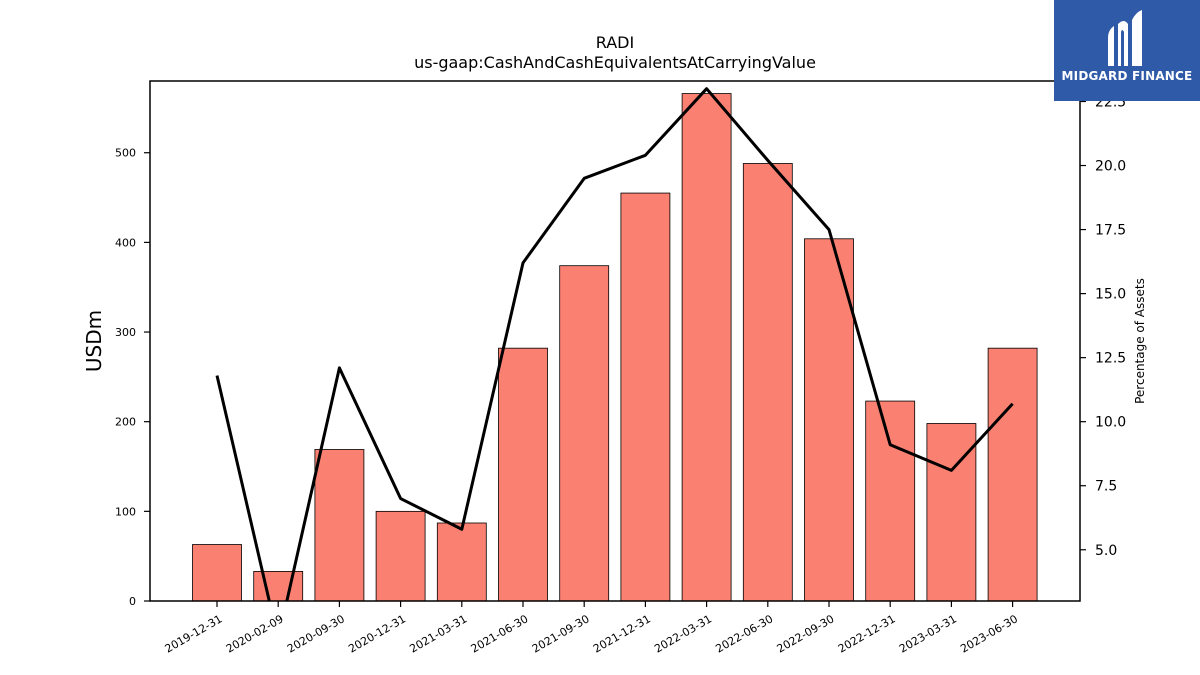  What do you see at coordinates (1110, 167) in the screenshot?
I see `y2-tick-label: 20.0` at bounding box center [1110, 167].